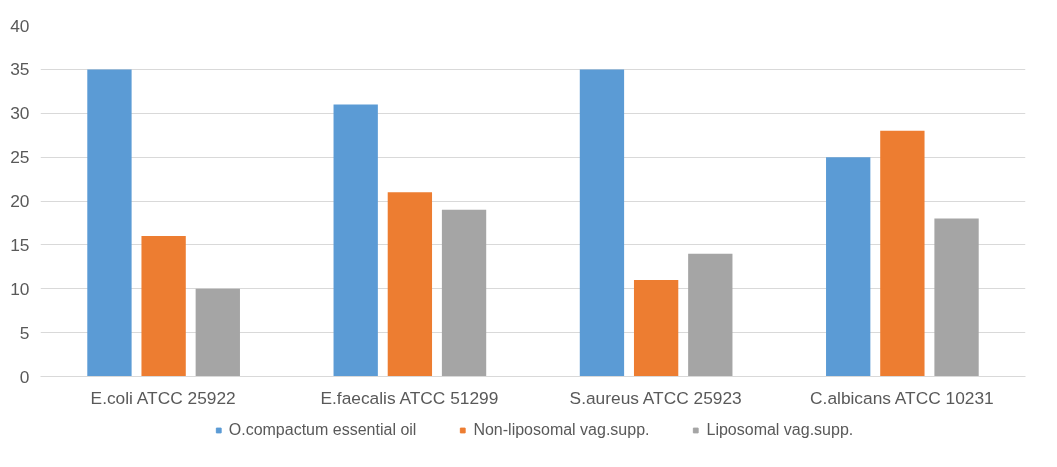 Image resolution: width=1057 pixels, height=467 pixels. What do you see at coordinates (20, 288) in the screenshot?
I see `y-tick-label: 10` at bounding box center [20, 288].